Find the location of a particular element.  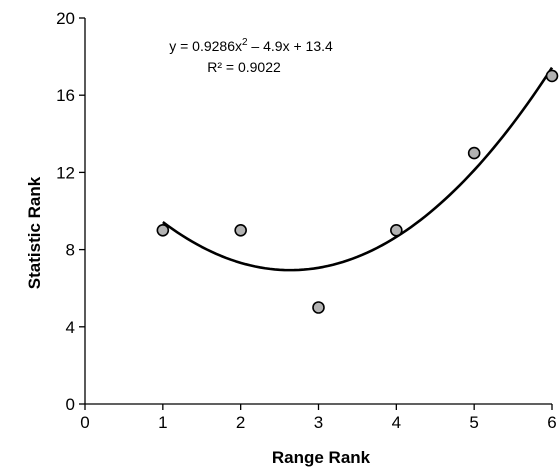

y-tick-label: 4 is located at coordinates (70, 327).